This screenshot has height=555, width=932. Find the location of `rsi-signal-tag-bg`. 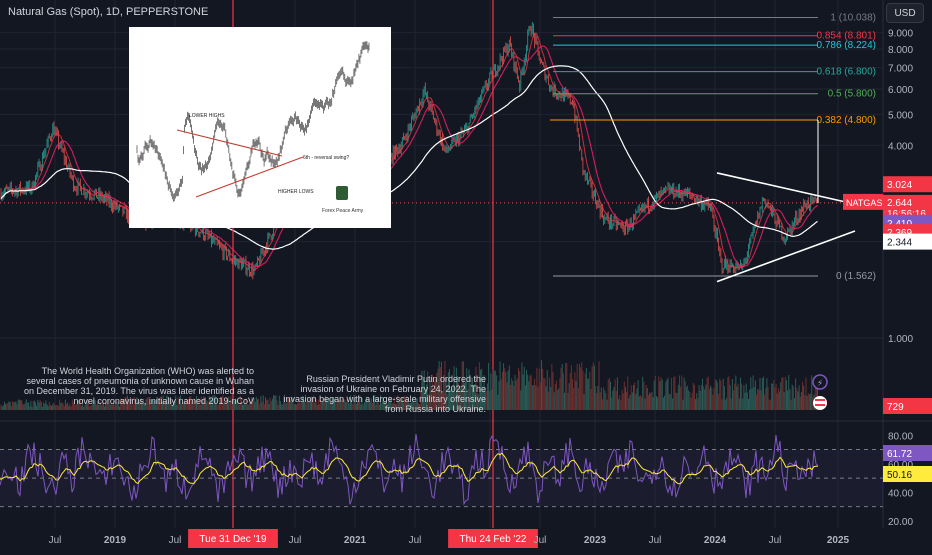

rsi-signal-tag-bg is located at coordinates (907, 474).